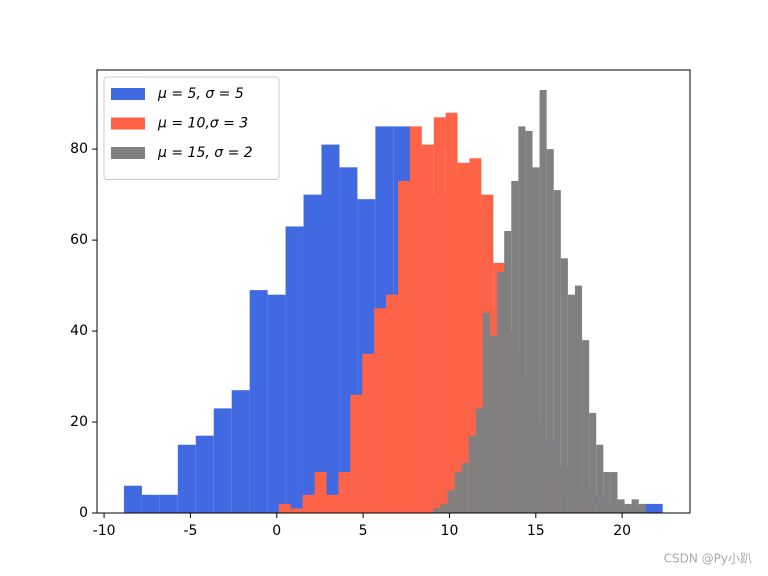  I want to click on legend: μ = 5, σ = 5 μ = 10,σ = 3 μ = 15, σ = 2, so click(191, 128).